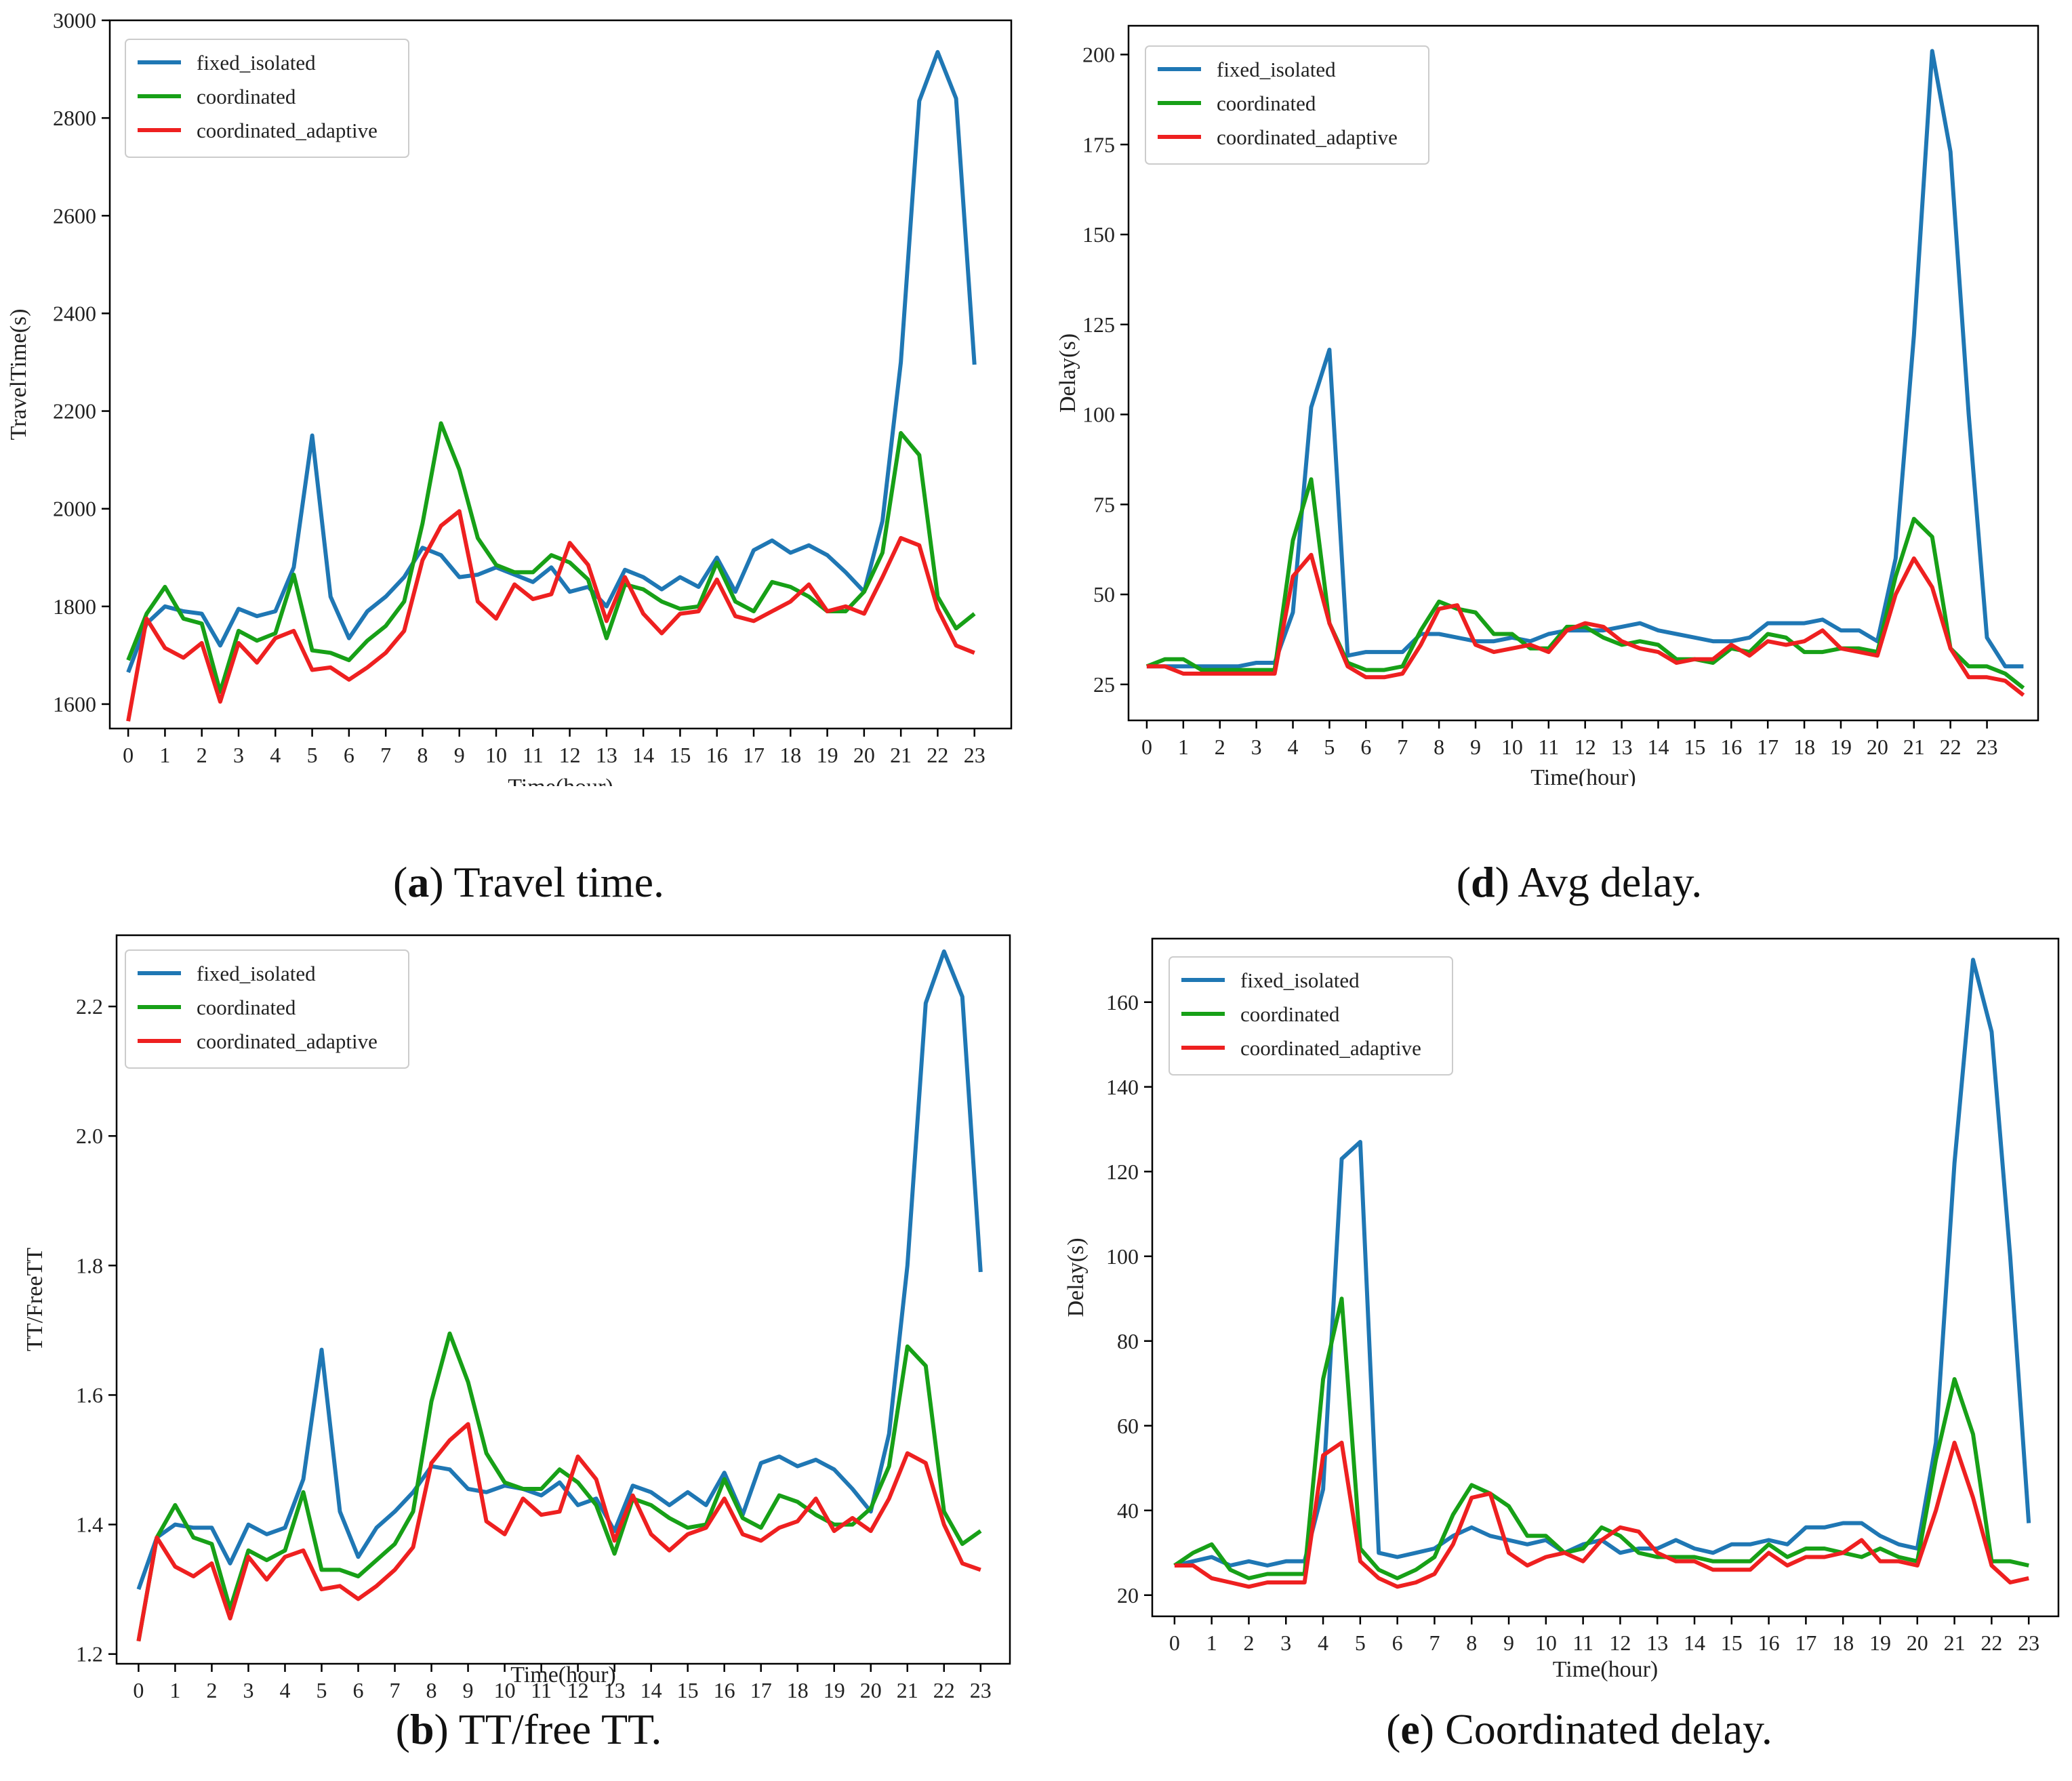  What do you see at coordinates (89, 1136) in the screenshot?
I see `y-tick-label: 2.0` at bounding box center [89, 1136].